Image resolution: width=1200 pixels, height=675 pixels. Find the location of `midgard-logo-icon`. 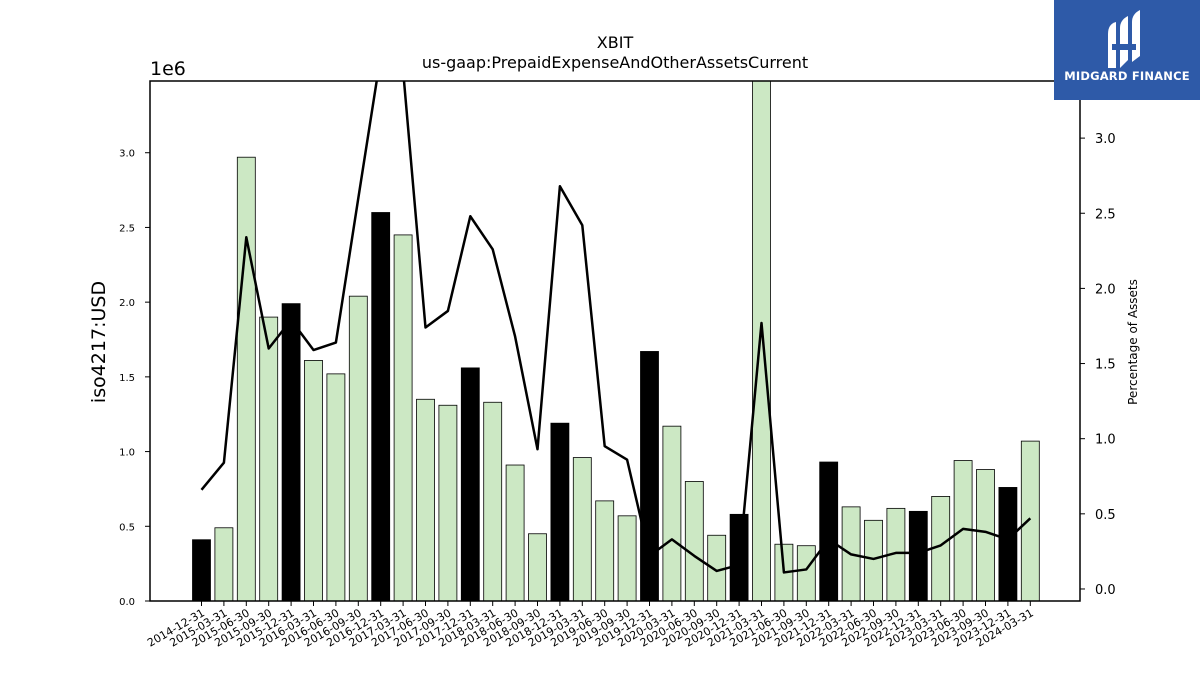

midgard-logo-icon is located at coordinates (1124, 39).